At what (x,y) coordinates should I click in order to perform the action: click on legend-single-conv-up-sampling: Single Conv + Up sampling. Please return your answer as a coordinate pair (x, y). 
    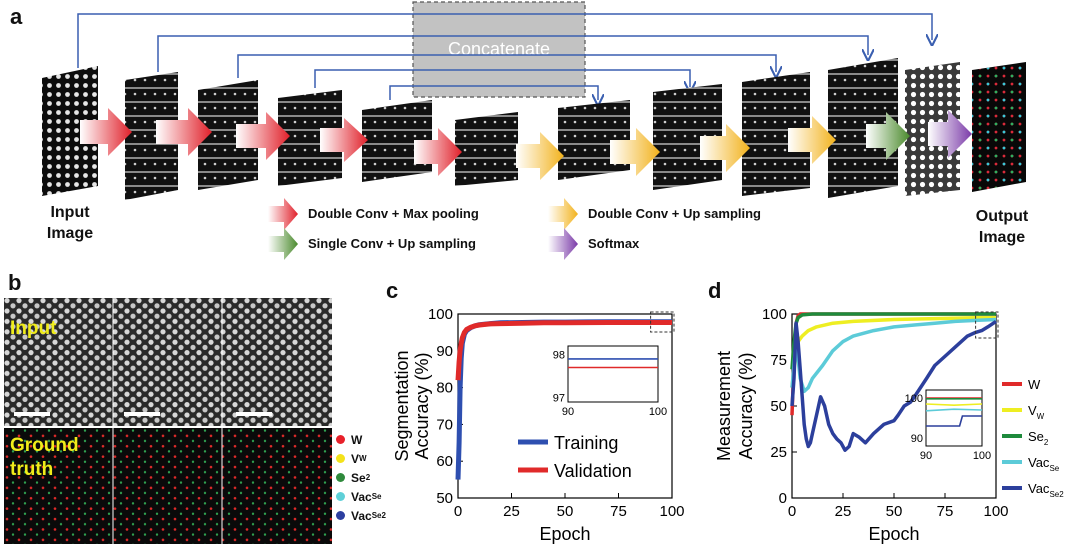
    Looking at the image, I should click on (392, 243).